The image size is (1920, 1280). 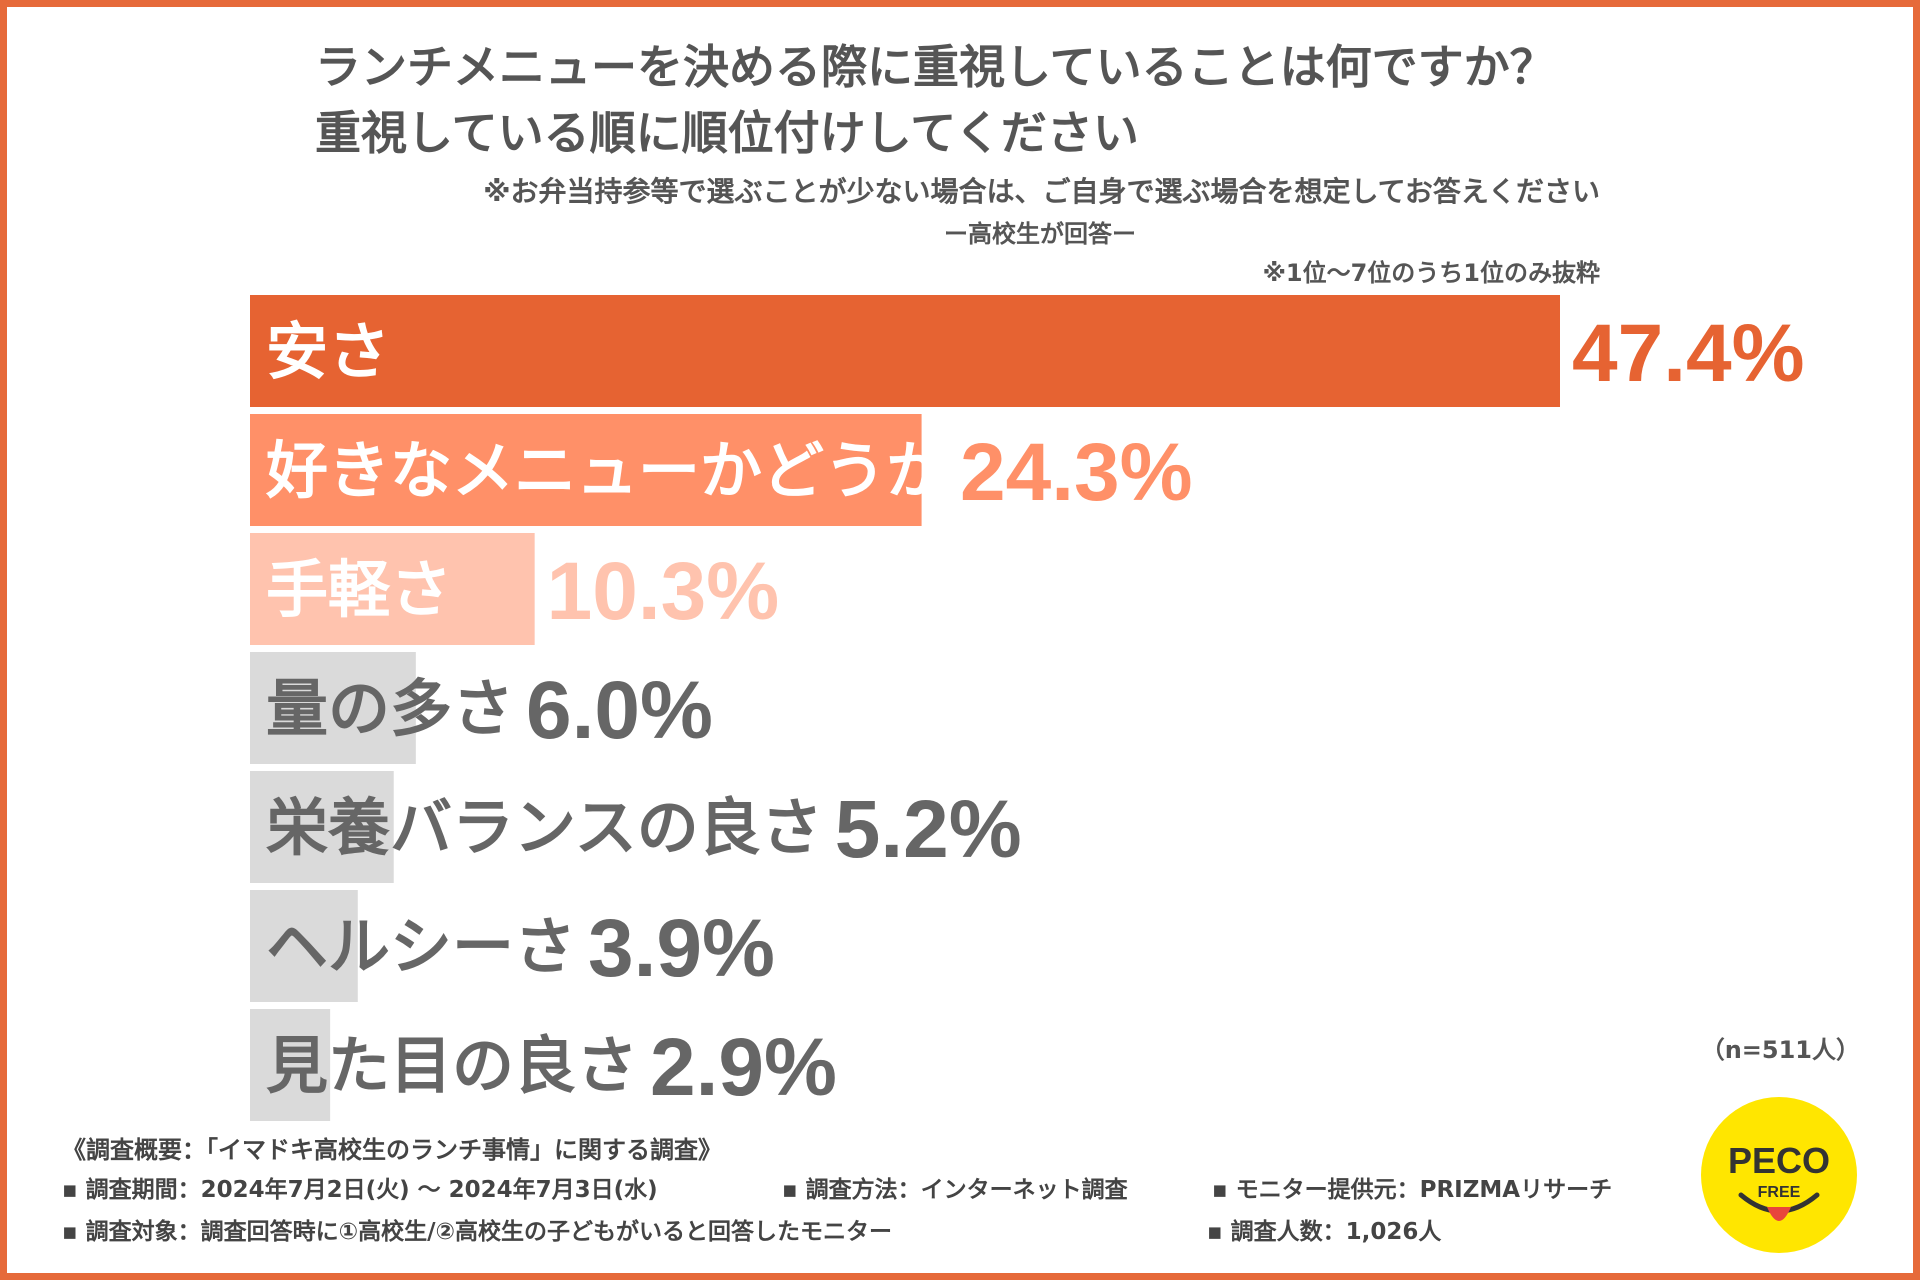 I want to click on logo-tongue-icon, so click(x=1779, y=1214).